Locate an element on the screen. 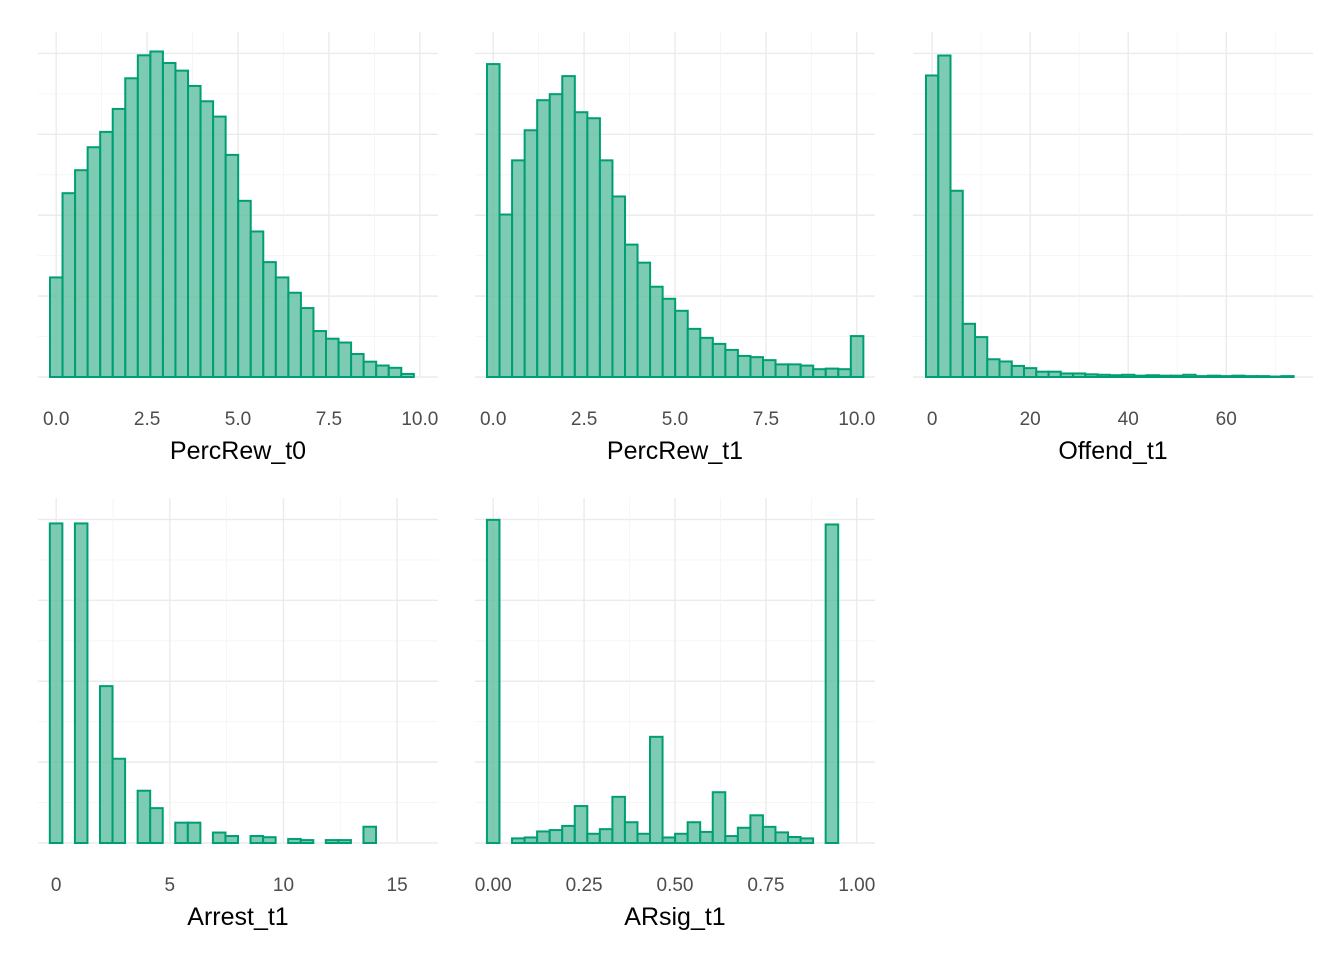 The height and width of the screenshot is (960, 1344). x-tick-label: 15 is located at coordinates (397, 885).